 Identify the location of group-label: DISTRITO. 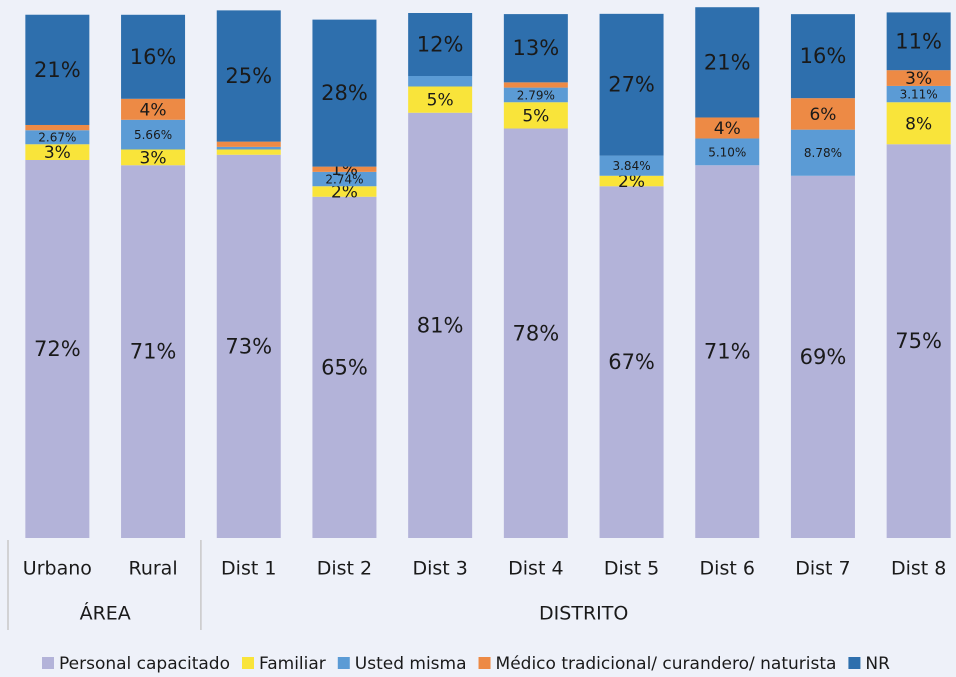
(583, 614).